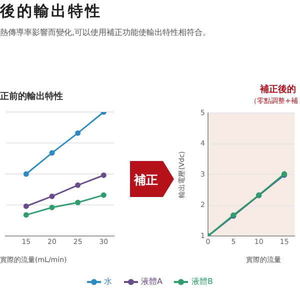 The image size is (300, 300). Describe the element at coordinates (108, 281) in the screenshot. I see `legend-label: 水` at that location.